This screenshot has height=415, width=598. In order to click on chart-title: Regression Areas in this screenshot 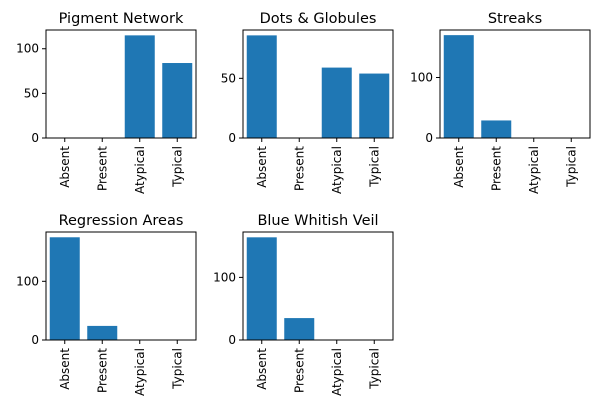, I will do `click(121, 221)`.